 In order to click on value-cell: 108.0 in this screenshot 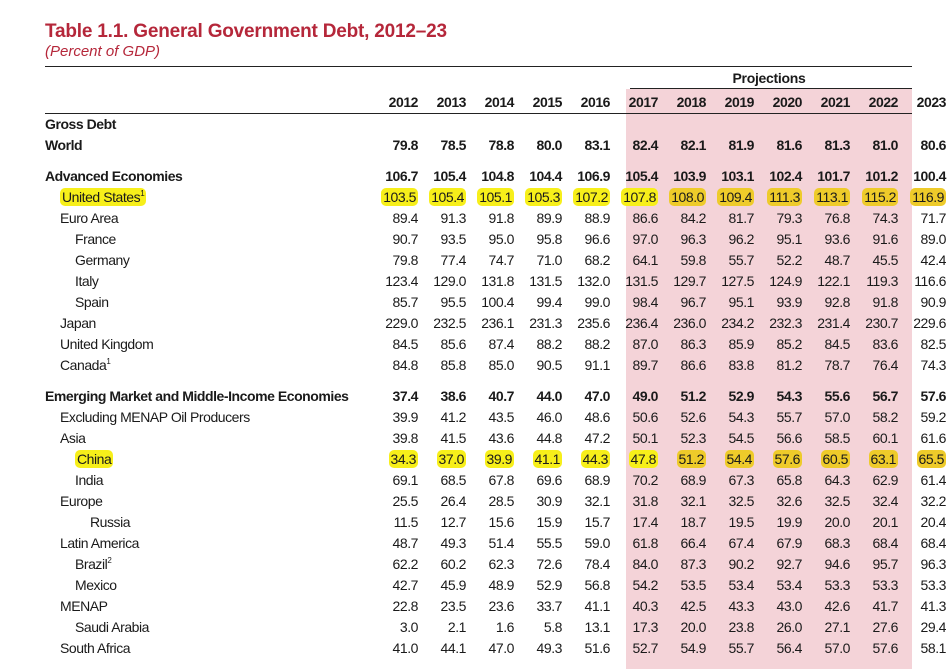, I will do `click(682, 196)`.